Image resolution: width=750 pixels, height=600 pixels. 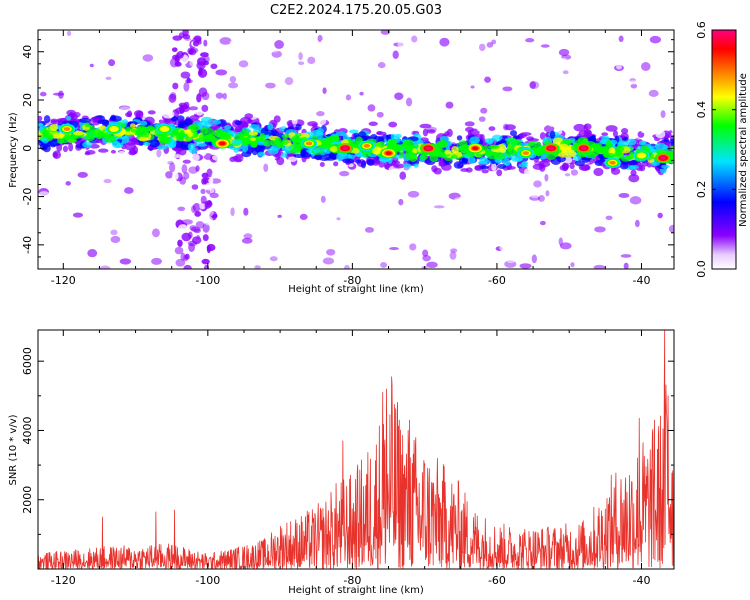 I want to click on x-tick-label-spec: -120, so click(x=63, y=280).